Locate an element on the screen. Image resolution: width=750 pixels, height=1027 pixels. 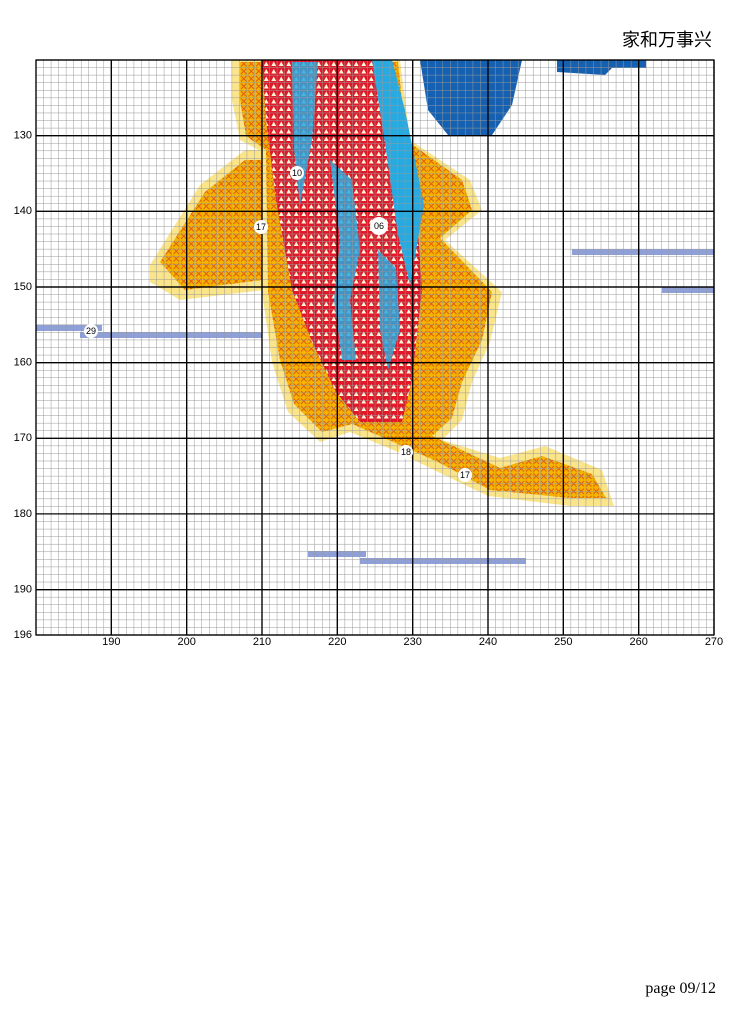
blue-stripe is located at coordinates (398, 172).